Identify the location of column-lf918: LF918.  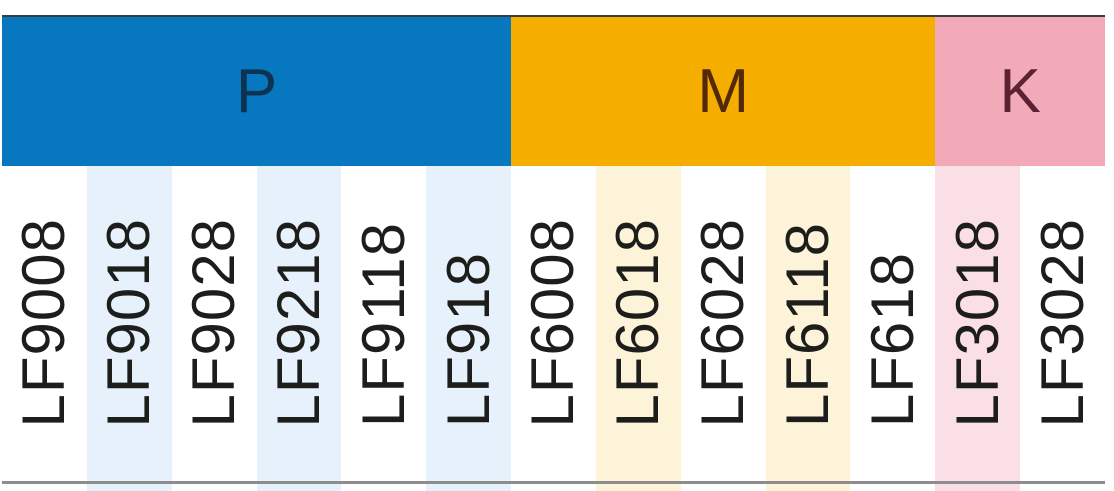
(469, 328).